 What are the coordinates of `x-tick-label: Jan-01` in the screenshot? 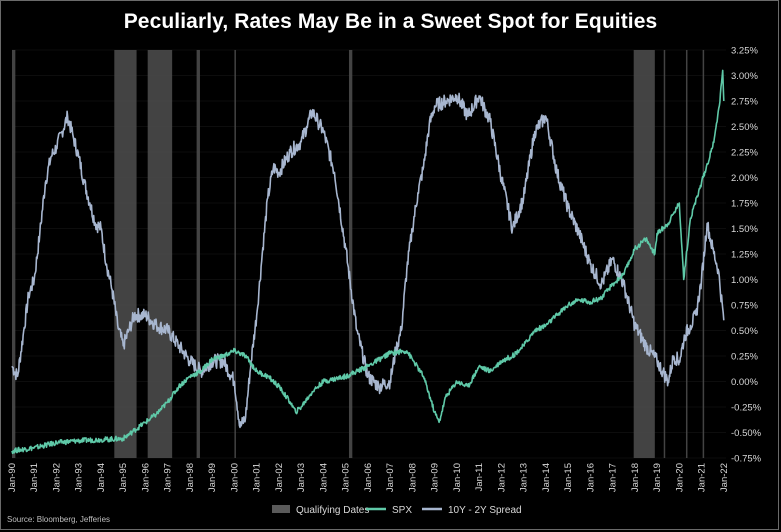 It's located at (257, 477).